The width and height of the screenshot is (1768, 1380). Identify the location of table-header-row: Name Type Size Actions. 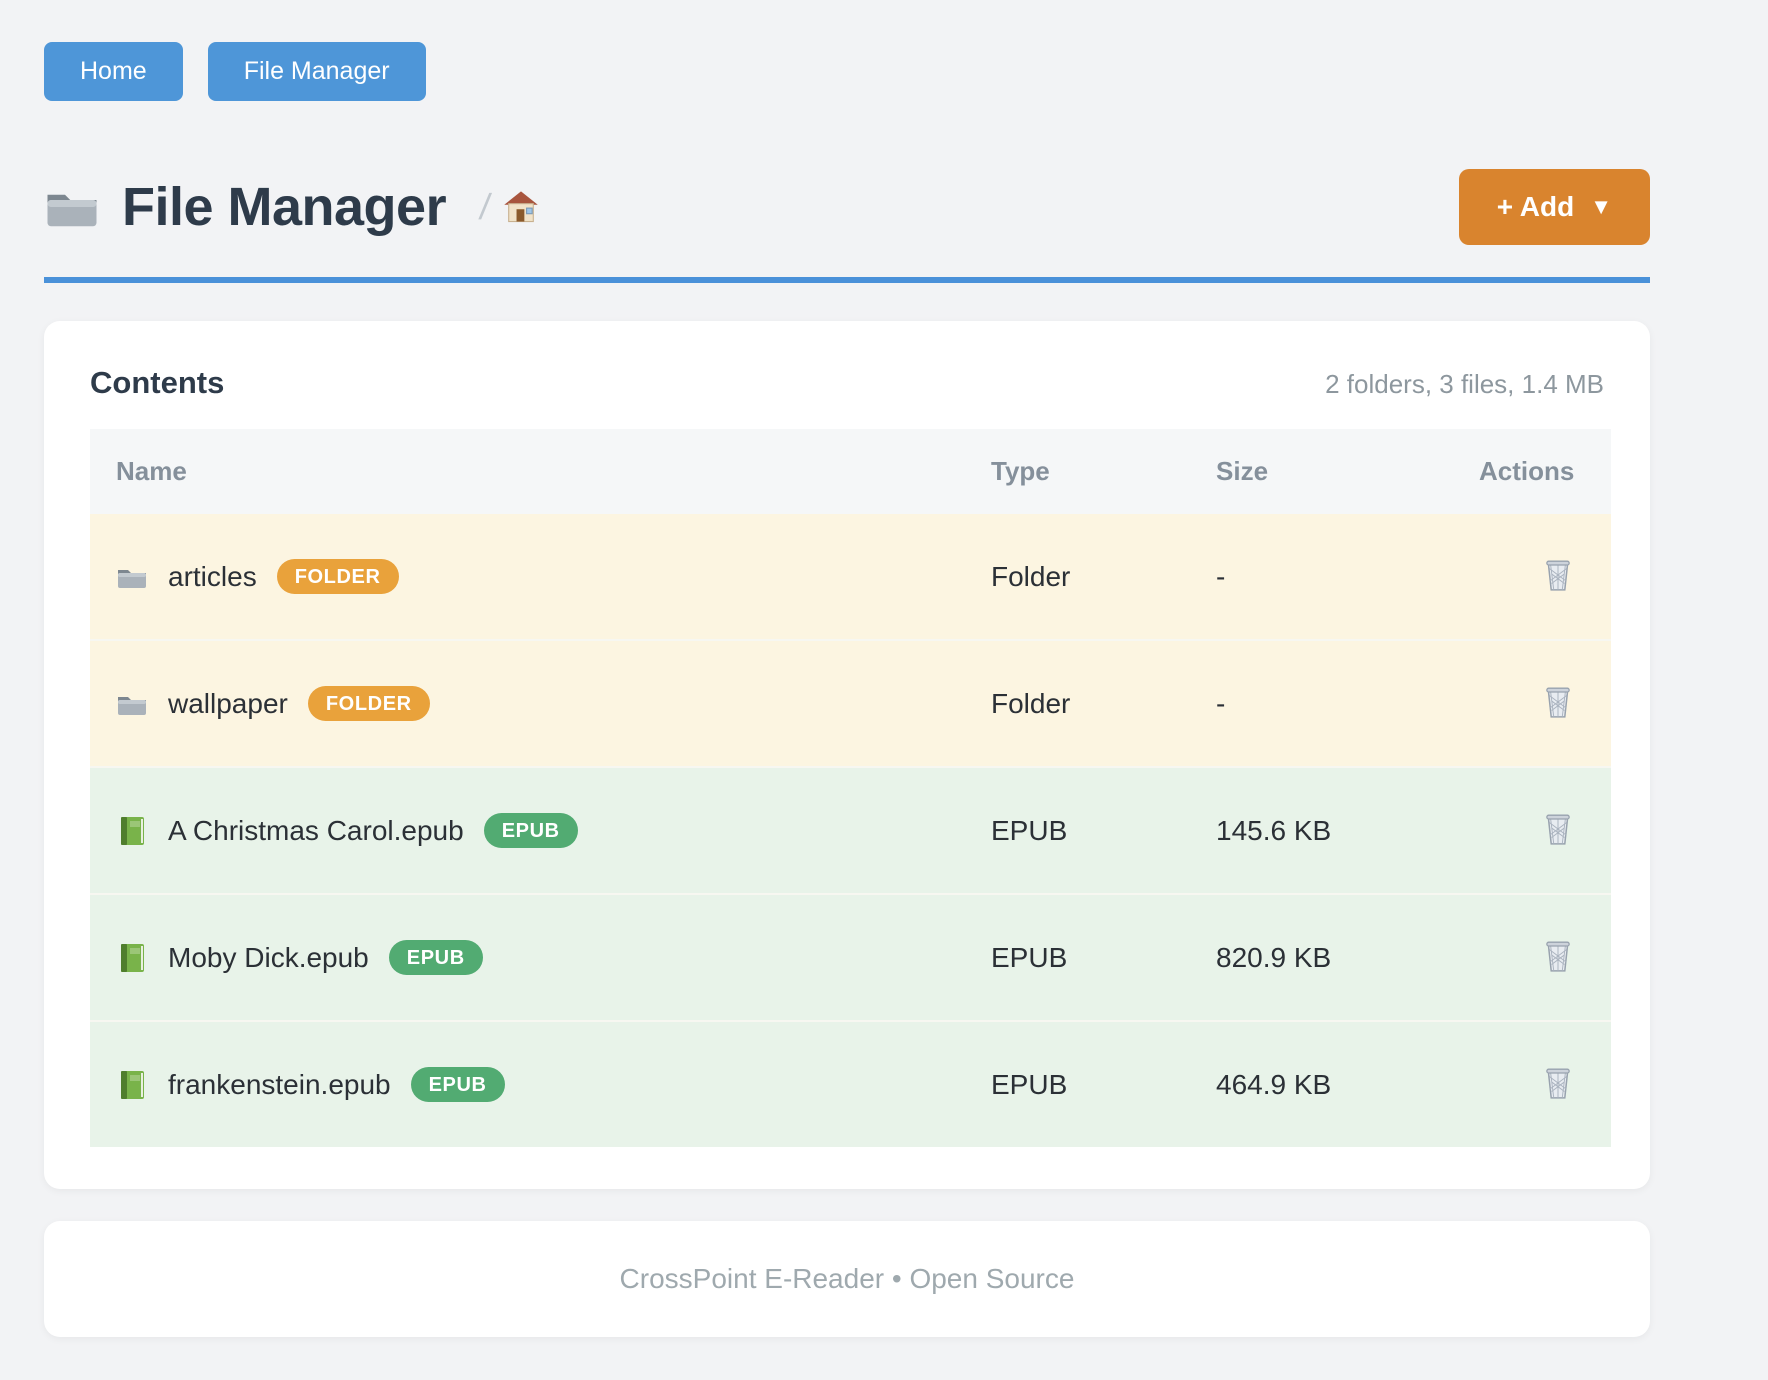
(850, 471).